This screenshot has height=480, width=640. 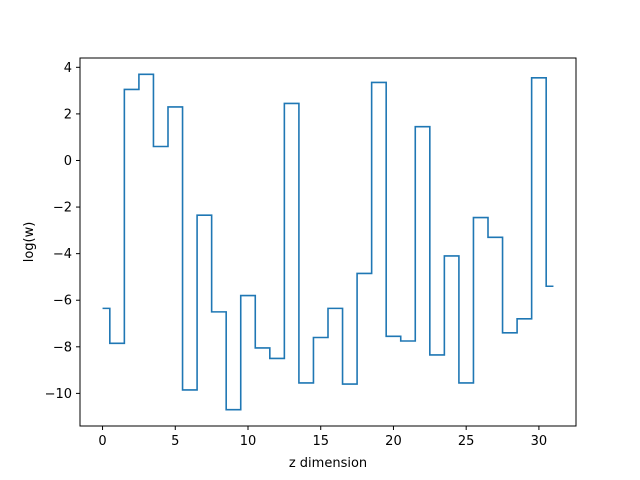 I want to click on y-tick-label: −2, so click(x=62, y=208).